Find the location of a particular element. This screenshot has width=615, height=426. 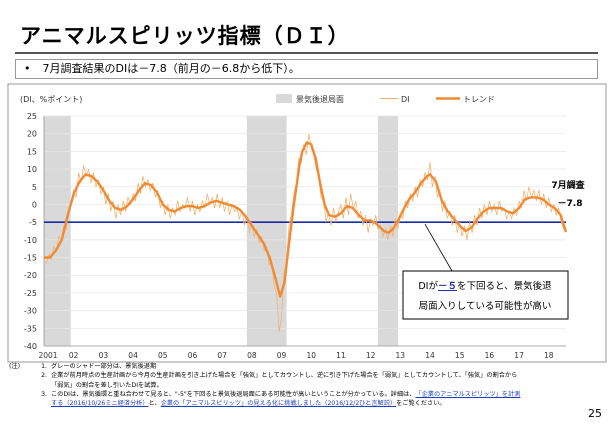

x-tick-label: 12 is located at coordinates (371, 355).